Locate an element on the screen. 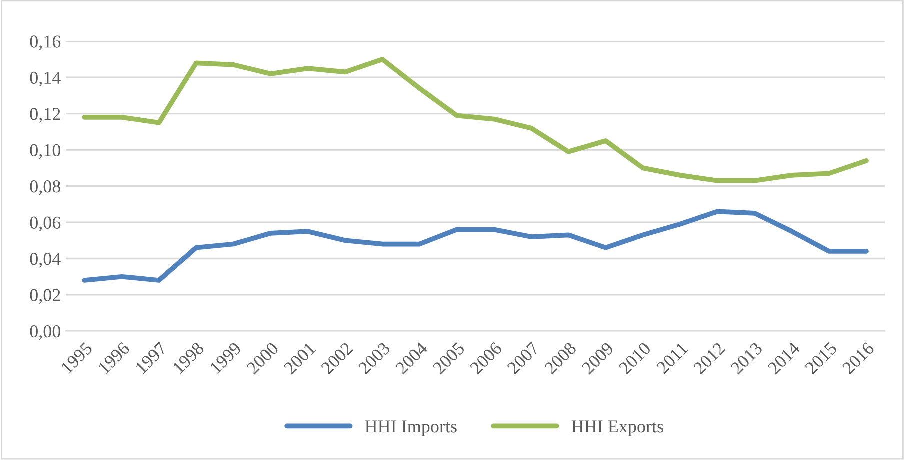 This screenshot has width=905, height=460. y-tick-label: 0,06 is located at coordinates (45, 224).